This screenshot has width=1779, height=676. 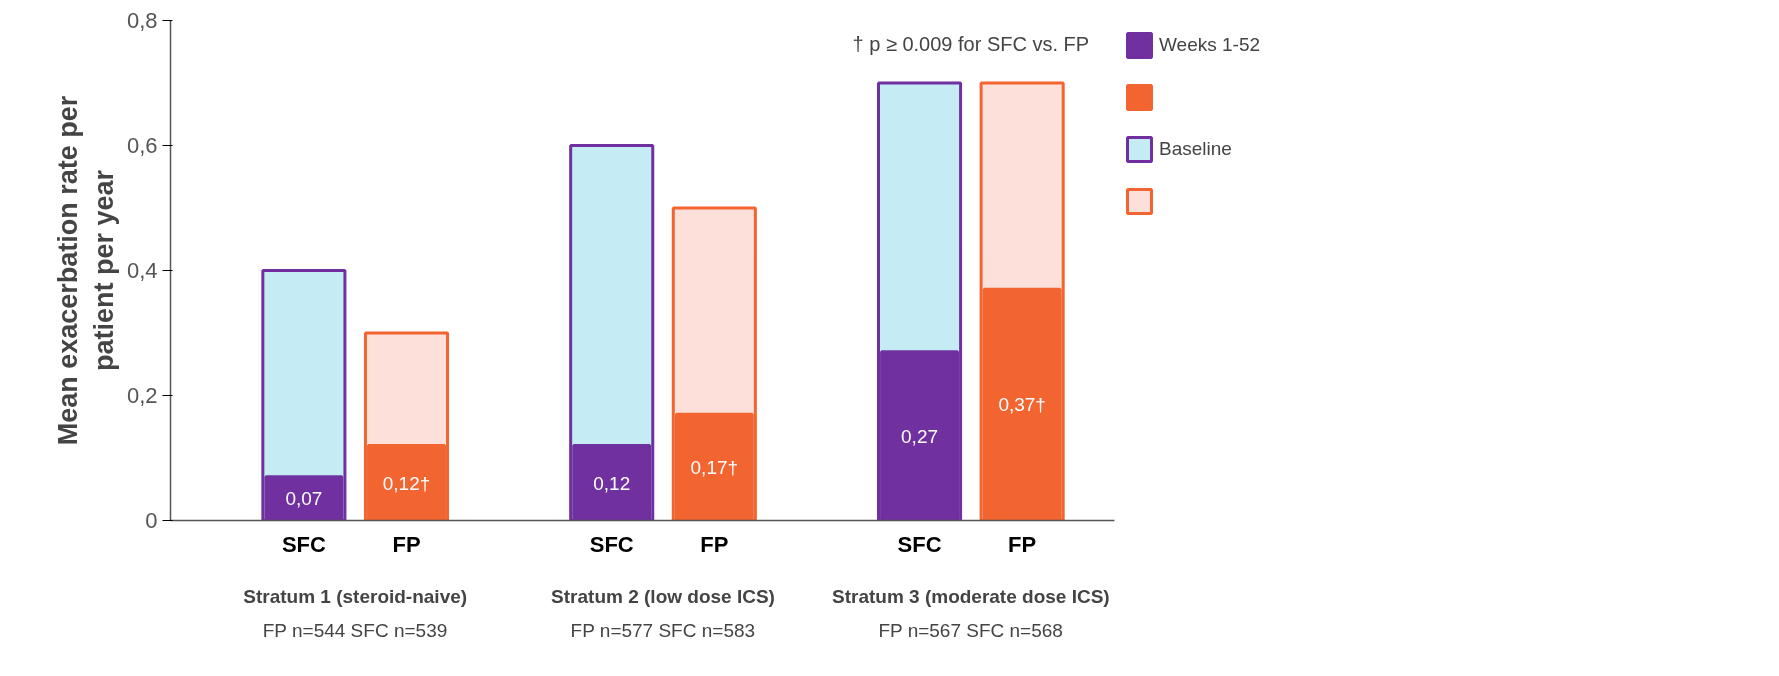 What do you see at coordinates (1022, 405) in the screenshot?
I see `data-label: 0,37†` at bounding box center [1022, 405].